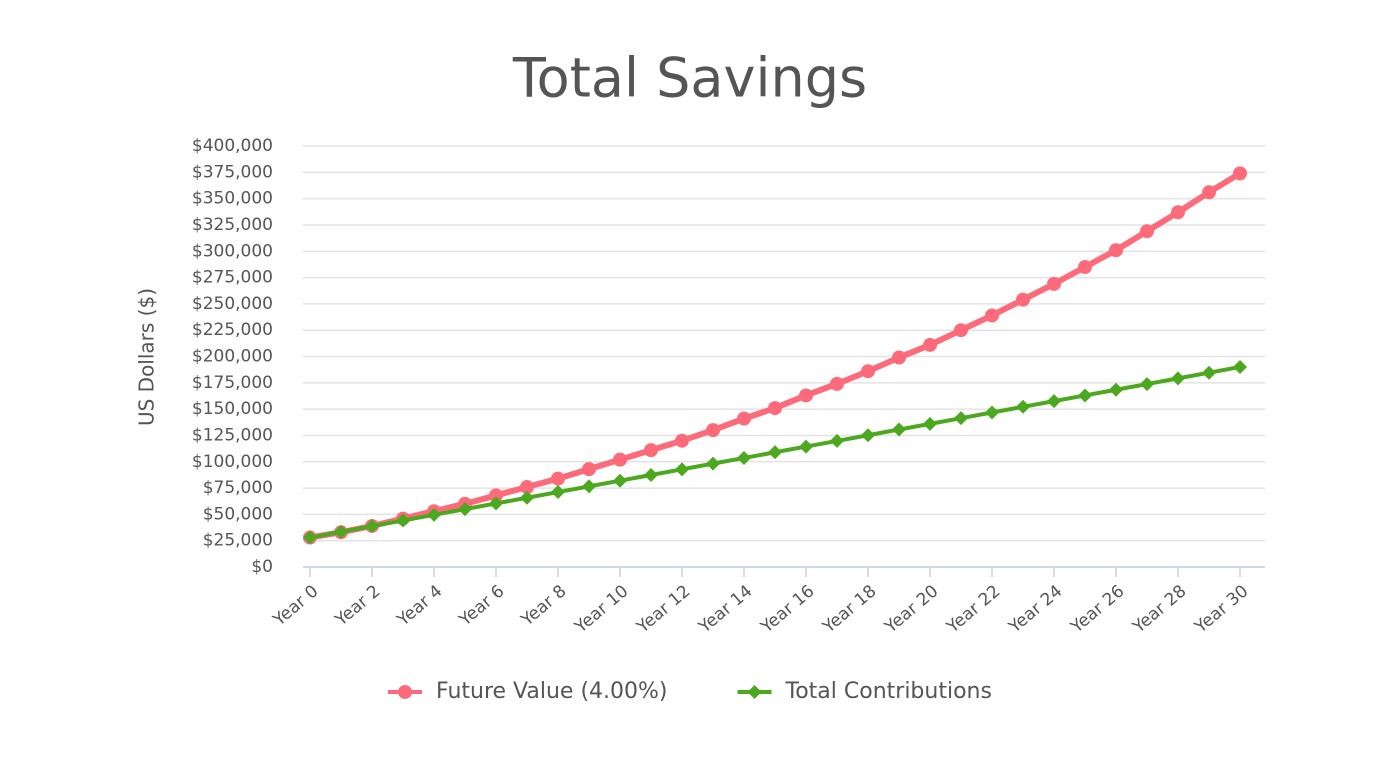  Describe the element at coordinates (232, 383) in the screenshot. I see `y-tick-label: $175,000` at that location.